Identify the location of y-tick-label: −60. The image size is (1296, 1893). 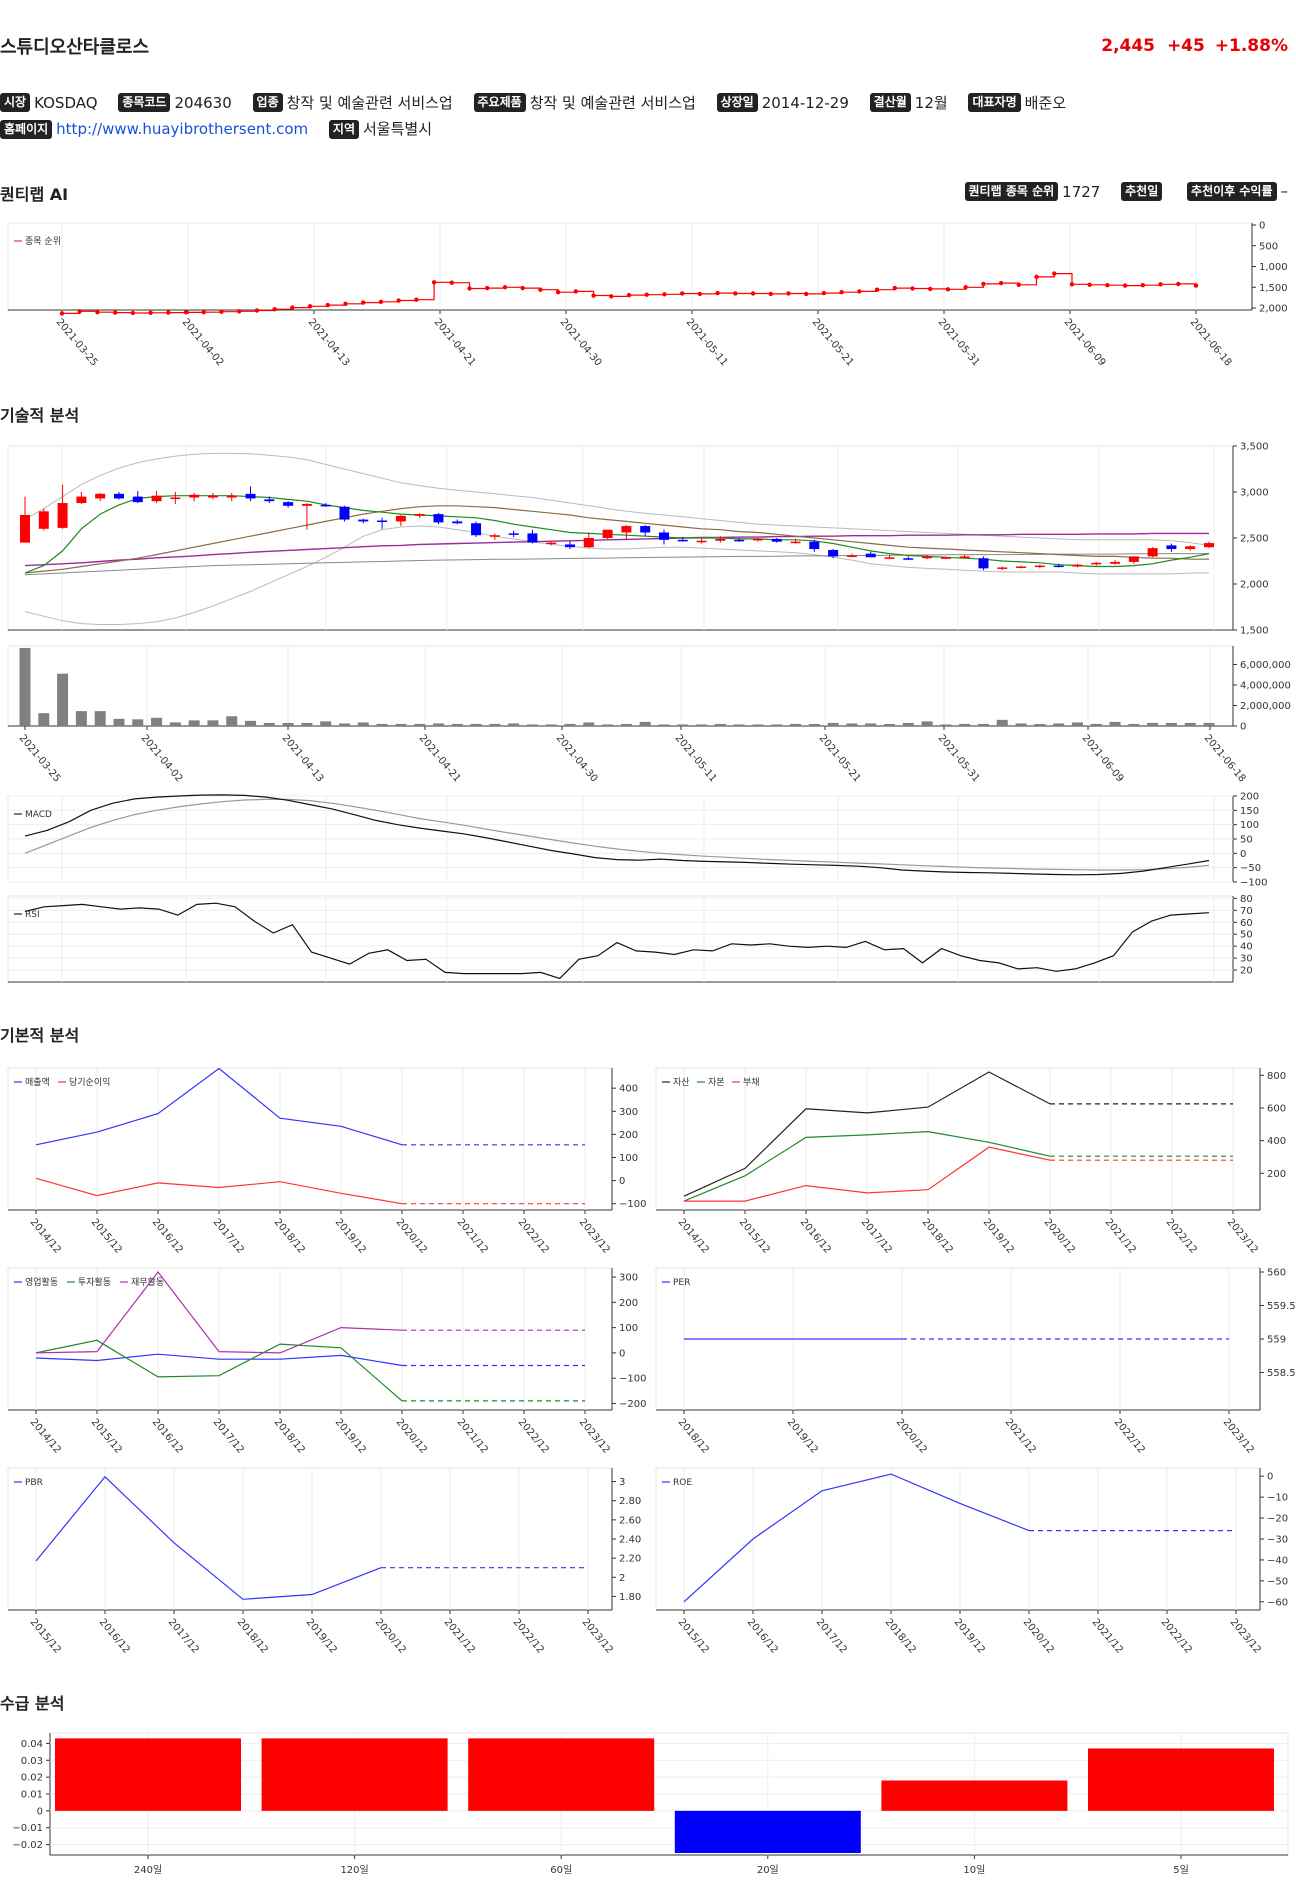
(1277, 1602).